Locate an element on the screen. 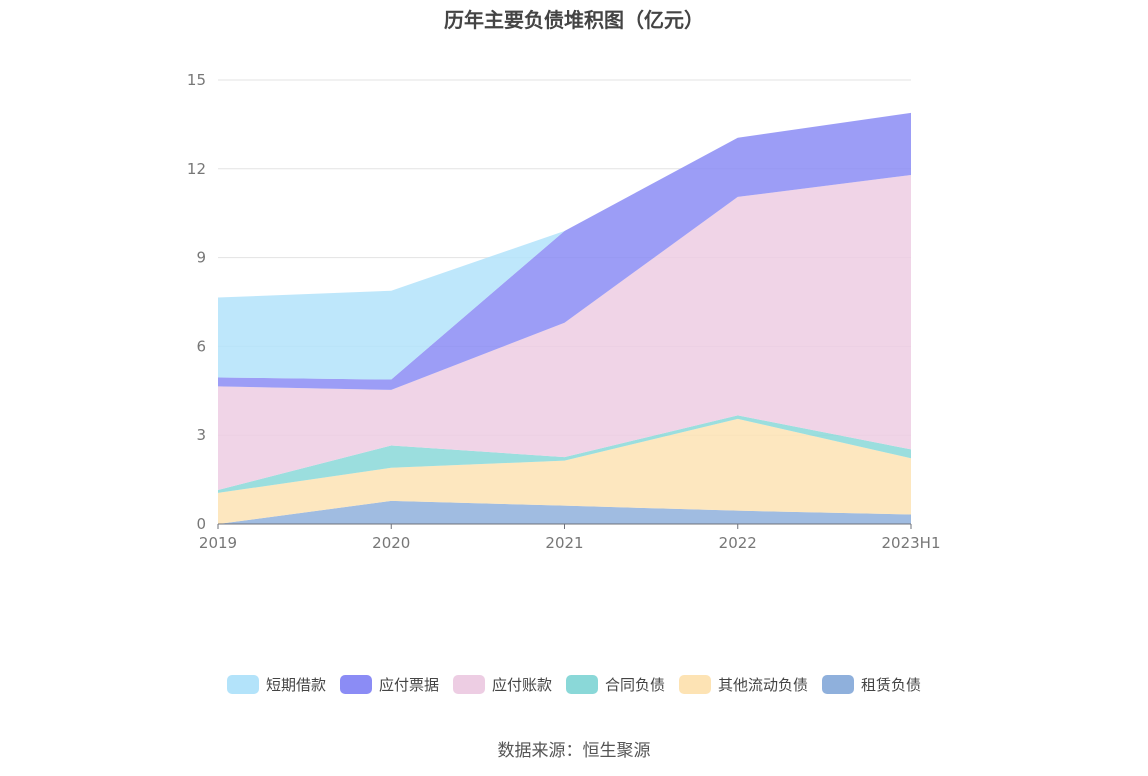 This screenshot has height=776, width=1148. legend-item: 租赁负债 is located at coordinates (871, 684).